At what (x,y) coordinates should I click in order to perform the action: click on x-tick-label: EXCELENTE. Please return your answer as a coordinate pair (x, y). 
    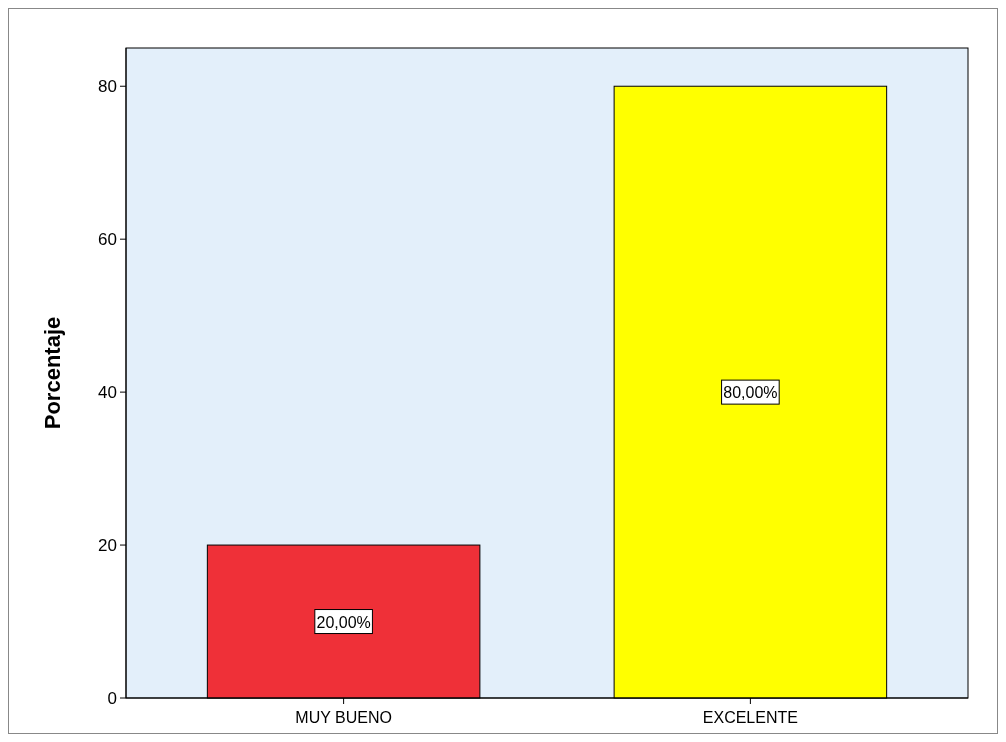
    Looking at the image, I should click on (750, 717).